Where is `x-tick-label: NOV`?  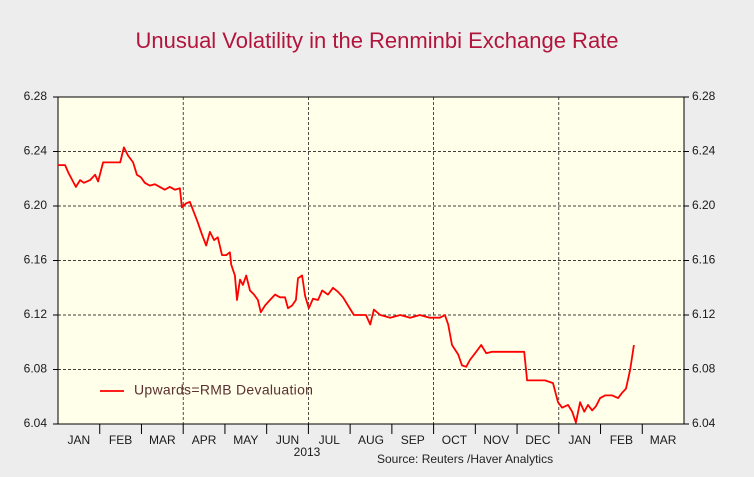 x-tick-label: NOV is located at coordinates (496, 440).